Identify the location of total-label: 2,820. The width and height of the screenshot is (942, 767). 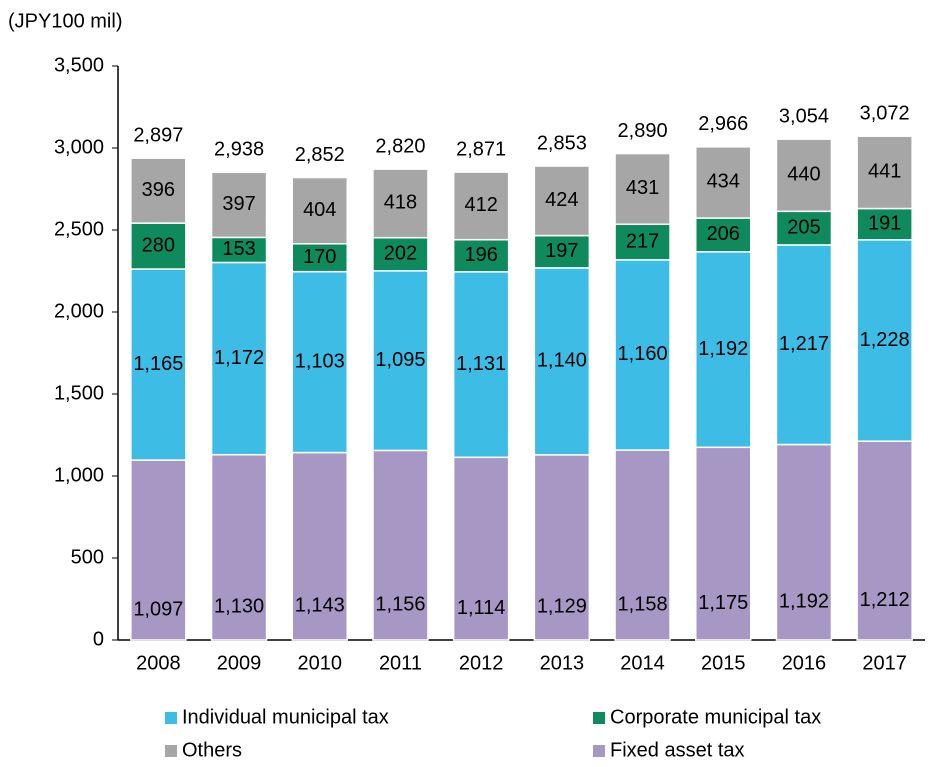
(400, 146).